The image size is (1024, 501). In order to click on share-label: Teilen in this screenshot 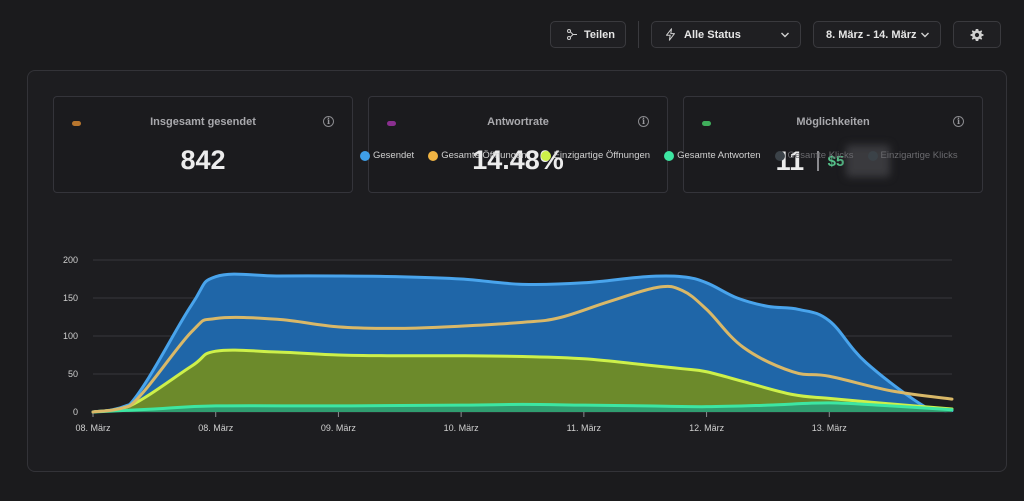, I will do `click(599, 34)`.